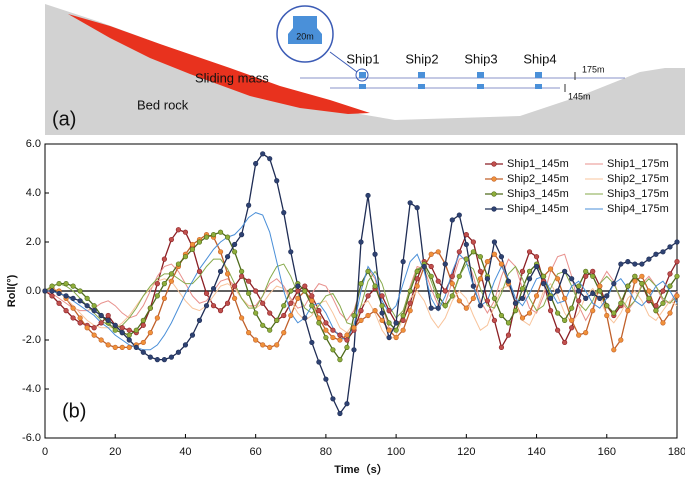 The width and height of the screenshot is (685, 481). Describe the element at coordinates (638, 209) in the screenshot. I see `legend-label: Ship4_175m` at that location.